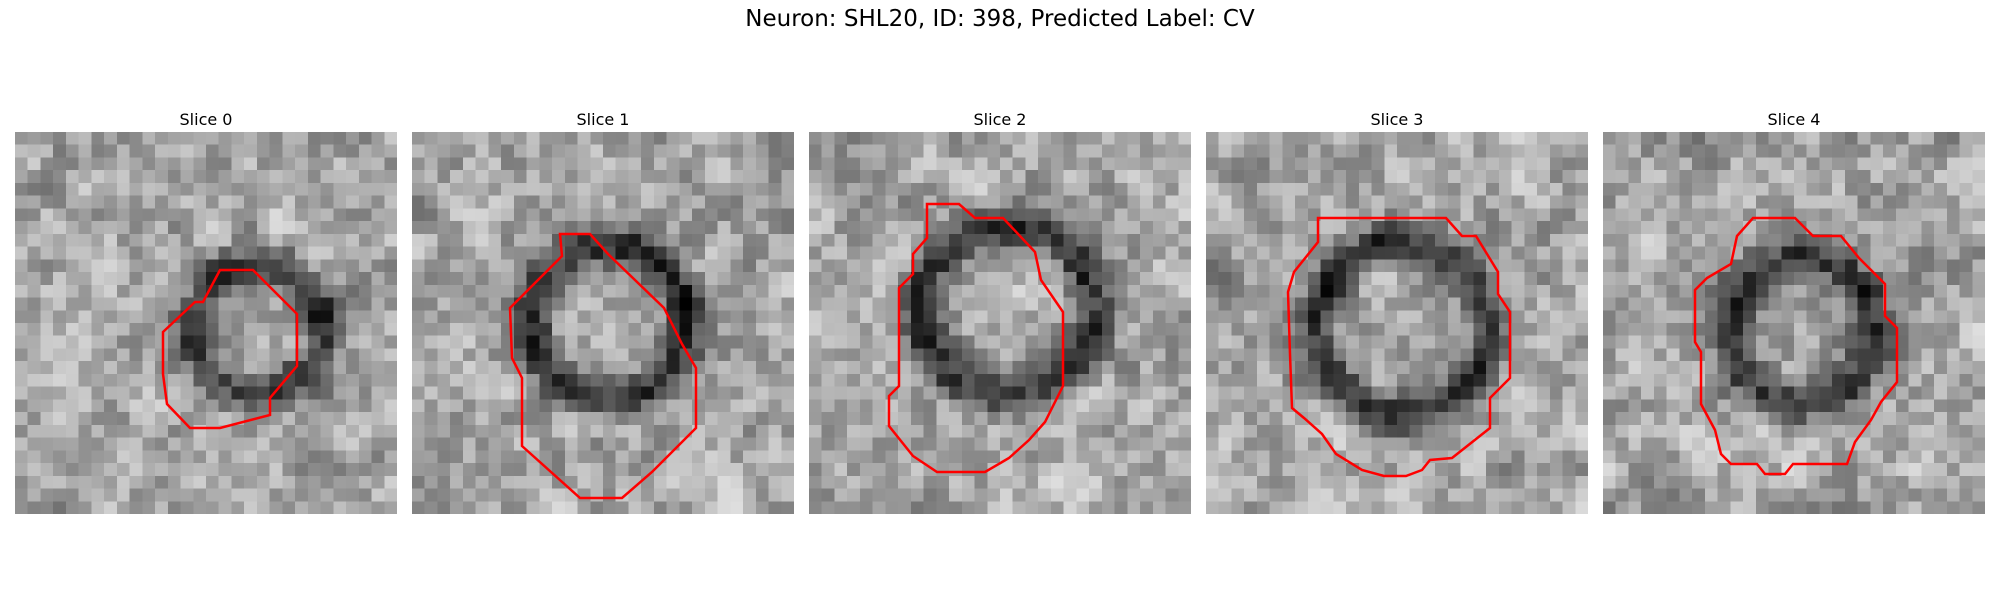 Image resolution: width=2000 pixels, height=600 pixels. Describe the element at coordinates (603, 119) in the screenshot. I see `slice-title: Slice 1` at that location.